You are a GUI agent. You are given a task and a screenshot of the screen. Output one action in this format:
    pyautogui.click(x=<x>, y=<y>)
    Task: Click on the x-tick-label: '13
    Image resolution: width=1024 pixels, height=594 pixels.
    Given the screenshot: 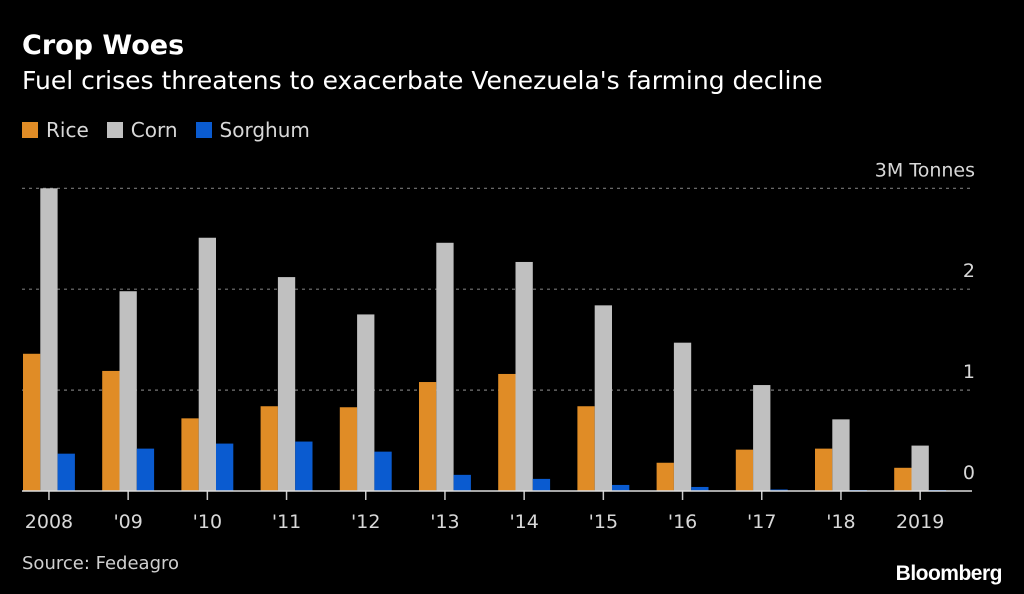 What is the action you would take?
    pyautogui.click(x=444, y=522)
    